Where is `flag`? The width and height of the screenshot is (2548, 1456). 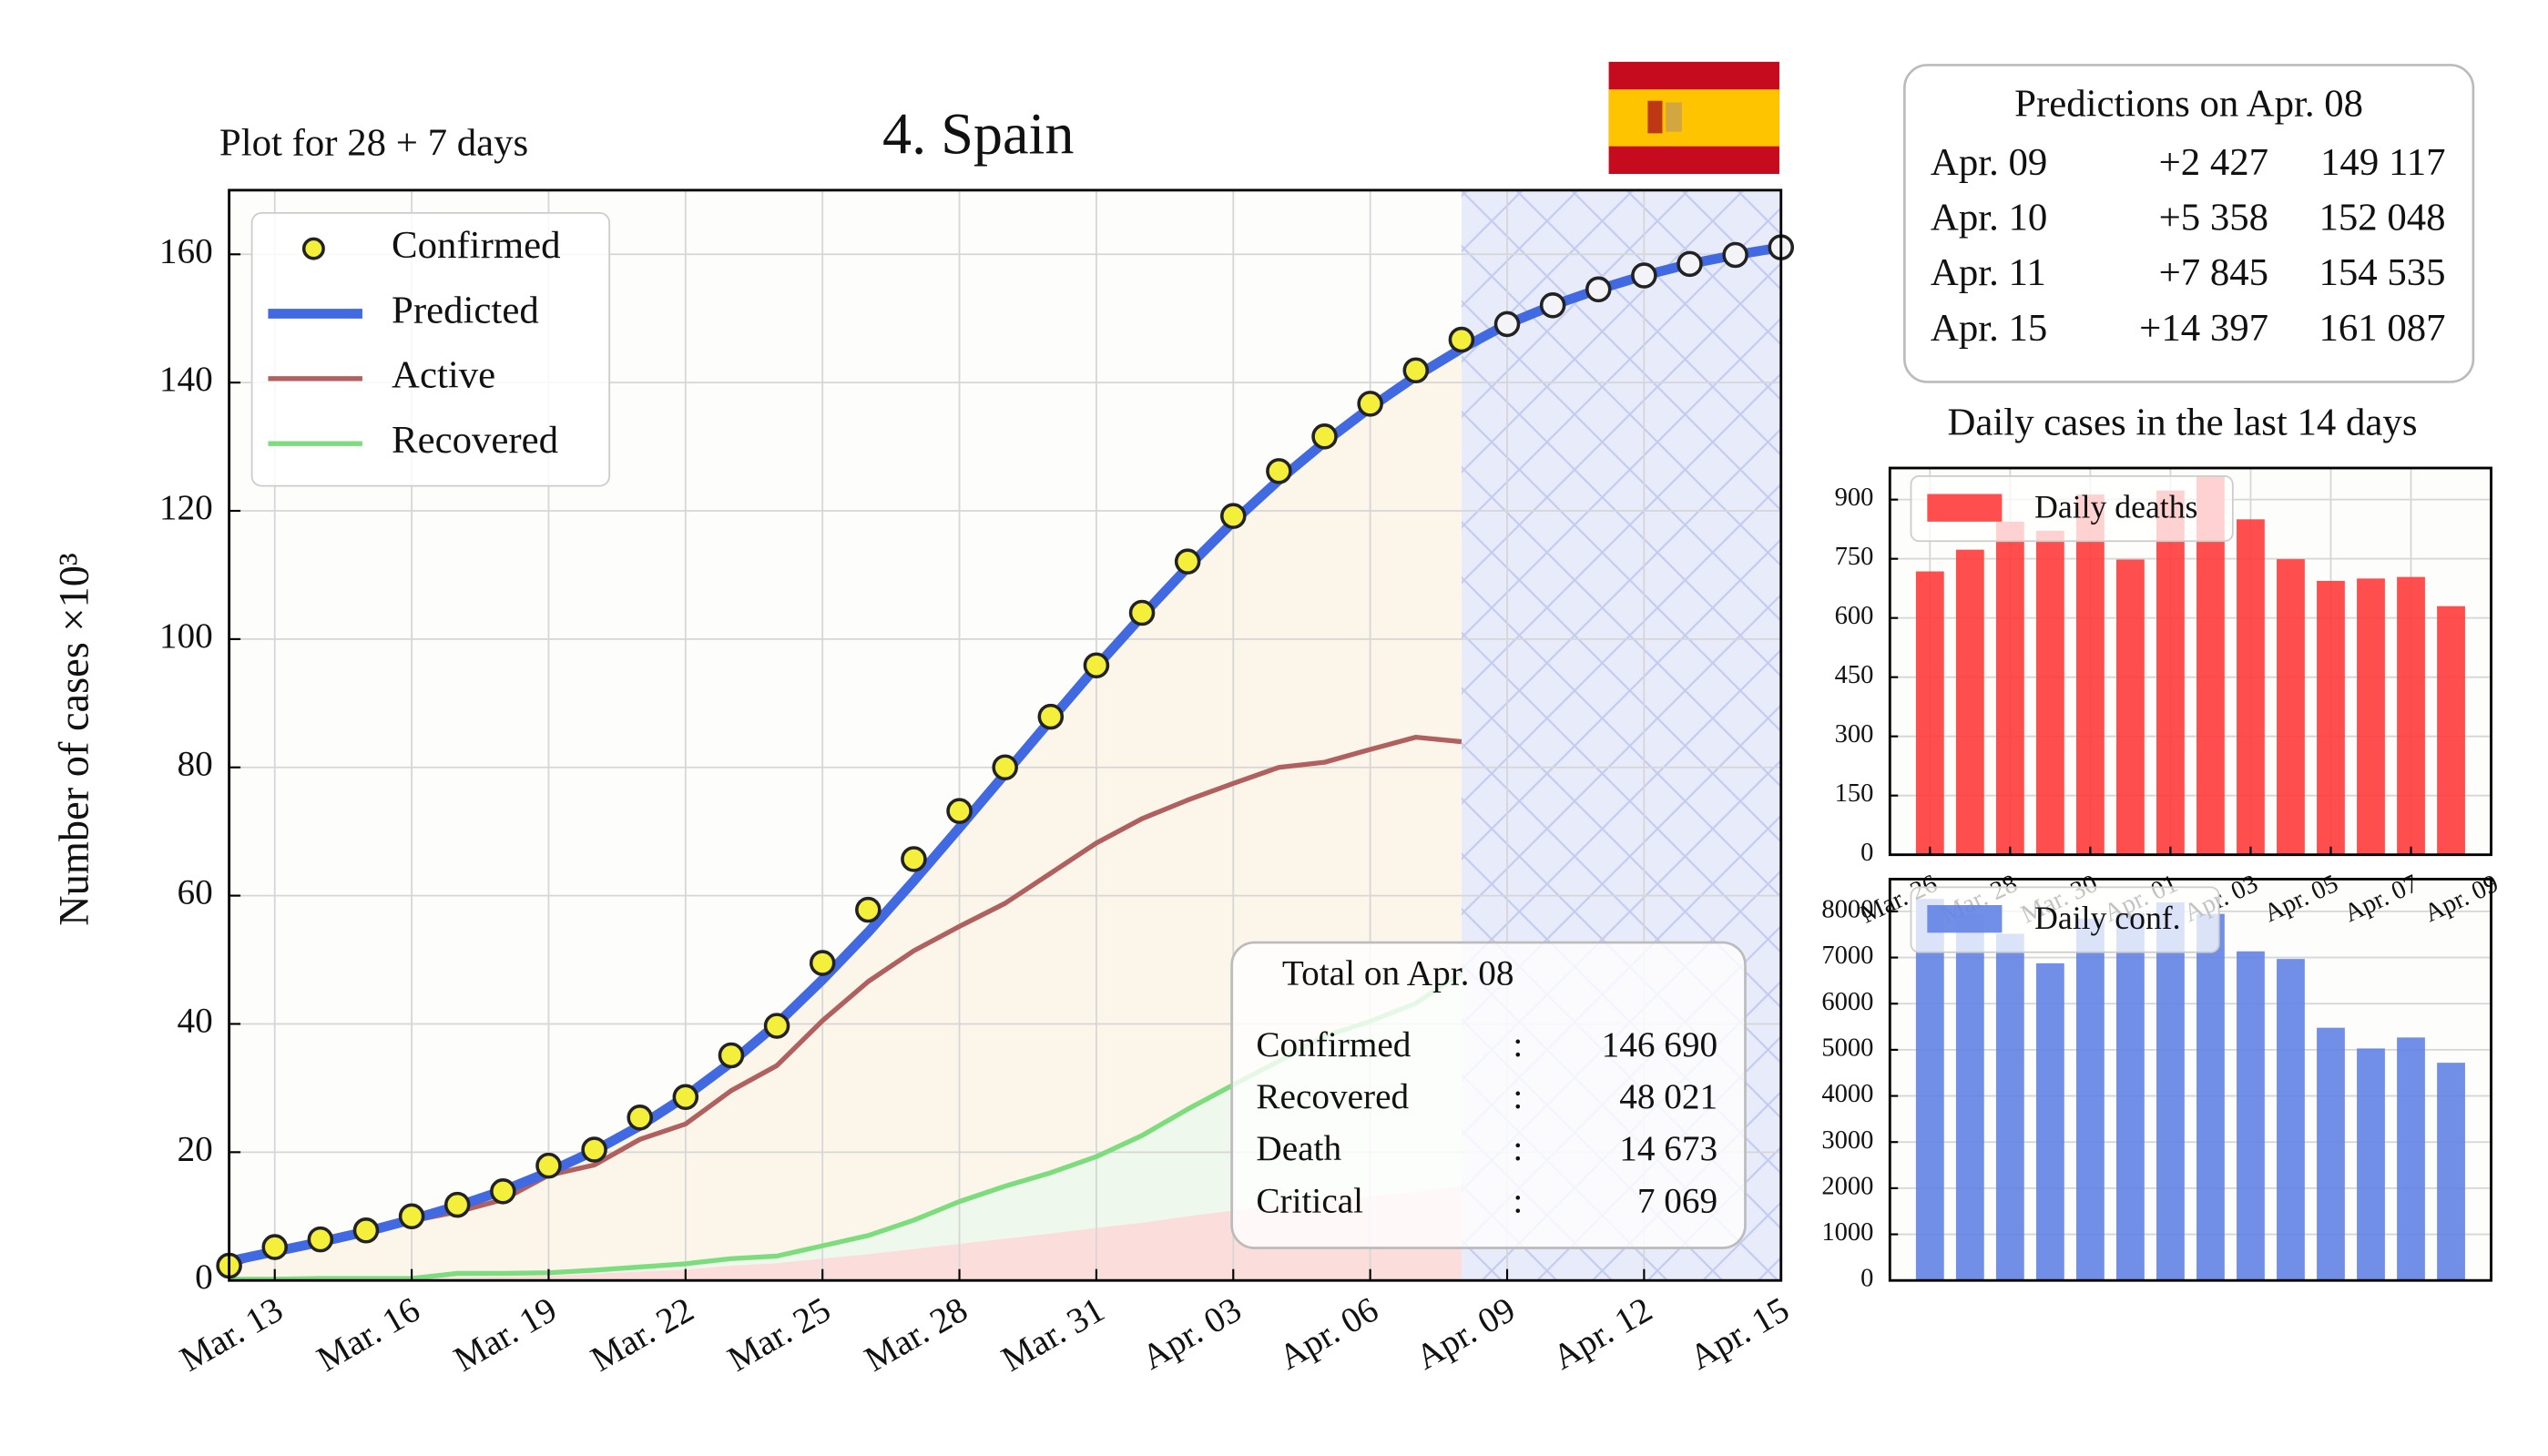 flag is located at coordinates (1694, 118).